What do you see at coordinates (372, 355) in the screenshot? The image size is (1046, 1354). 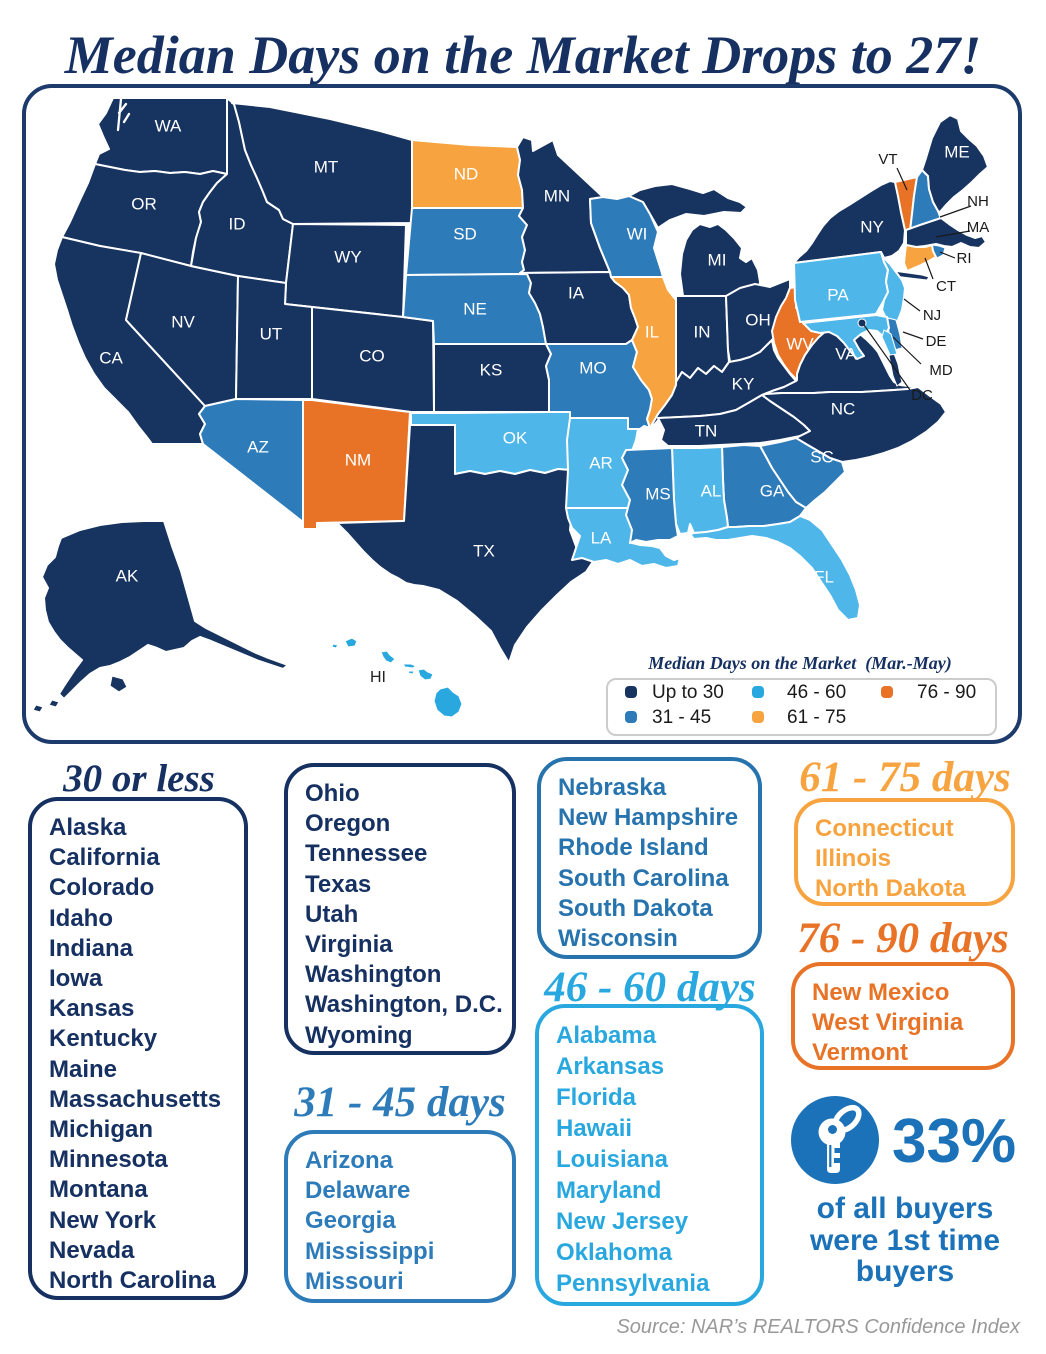 I see `svg-text: CO` at bounding box center [372, 355].